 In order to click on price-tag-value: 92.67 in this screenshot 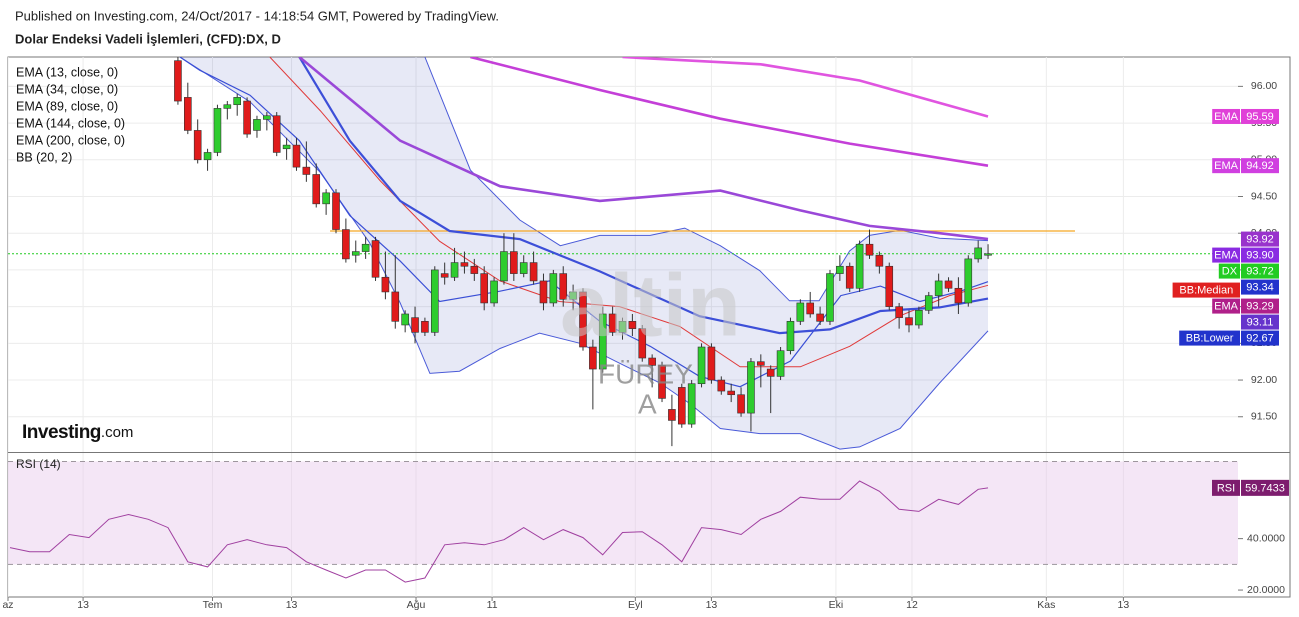, I will do `click(1260, 338)`.